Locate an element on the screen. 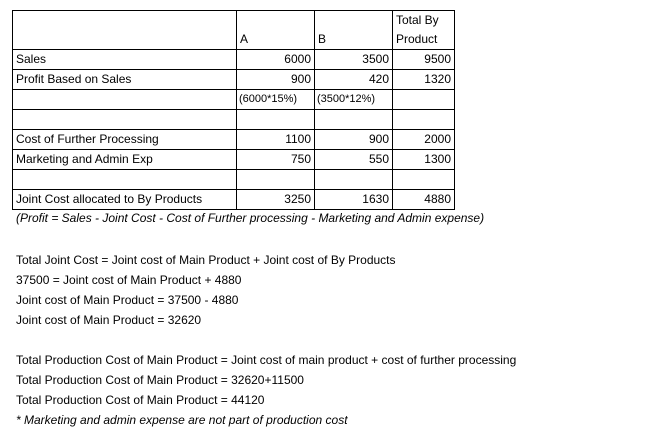 The image size is (648, 440). profit-note-b: (3500*12%) is located at coordinates (353, 99).